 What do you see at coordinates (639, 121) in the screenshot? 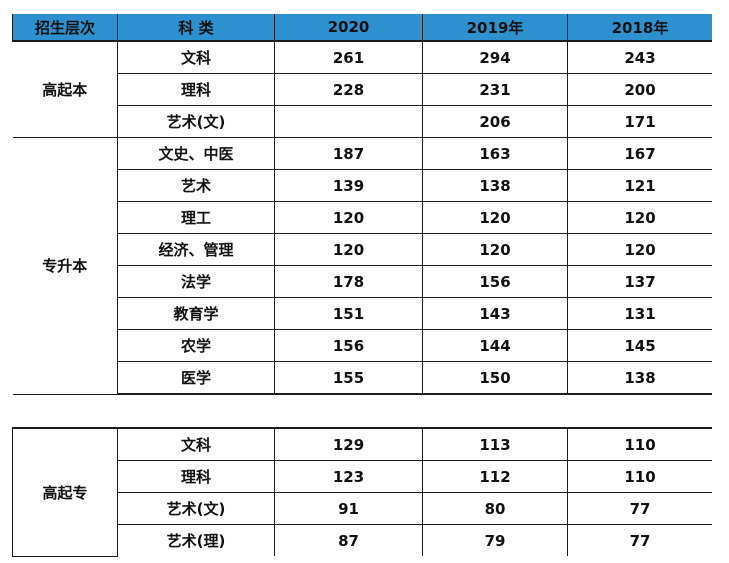
I see `value-2018-cell: 171` at bounding box center [639, 121].